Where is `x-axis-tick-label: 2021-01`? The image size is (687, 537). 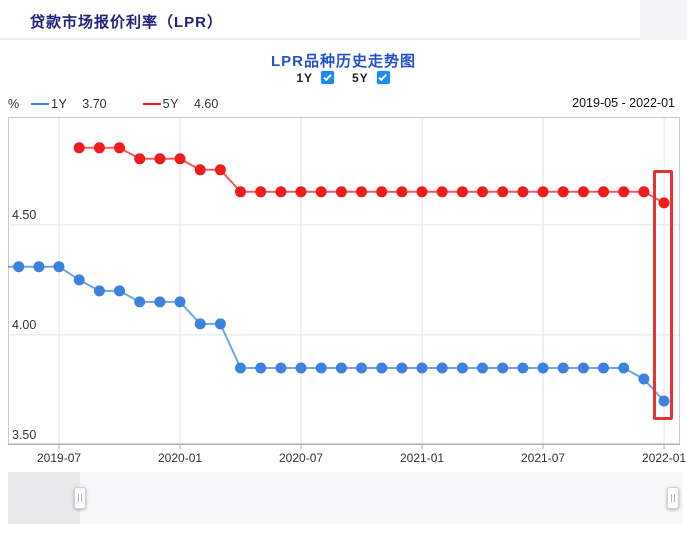 x-axis-tick-label: 2021-01 is located at coordinates (422, 458).